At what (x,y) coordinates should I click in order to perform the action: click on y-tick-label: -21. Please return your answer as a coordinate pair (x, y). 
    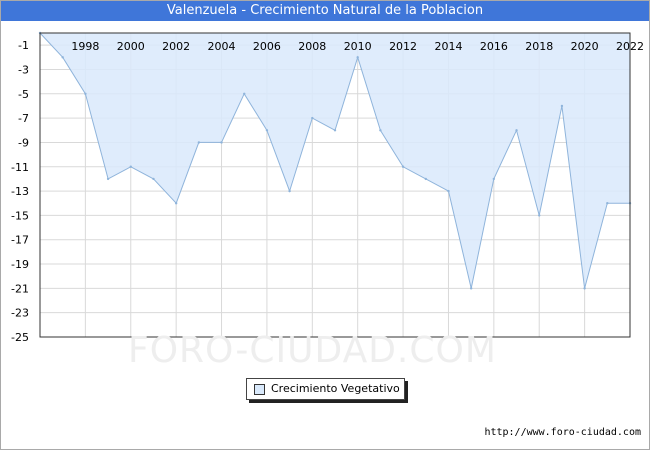
    Looking at the image, I should click on (20, 288).